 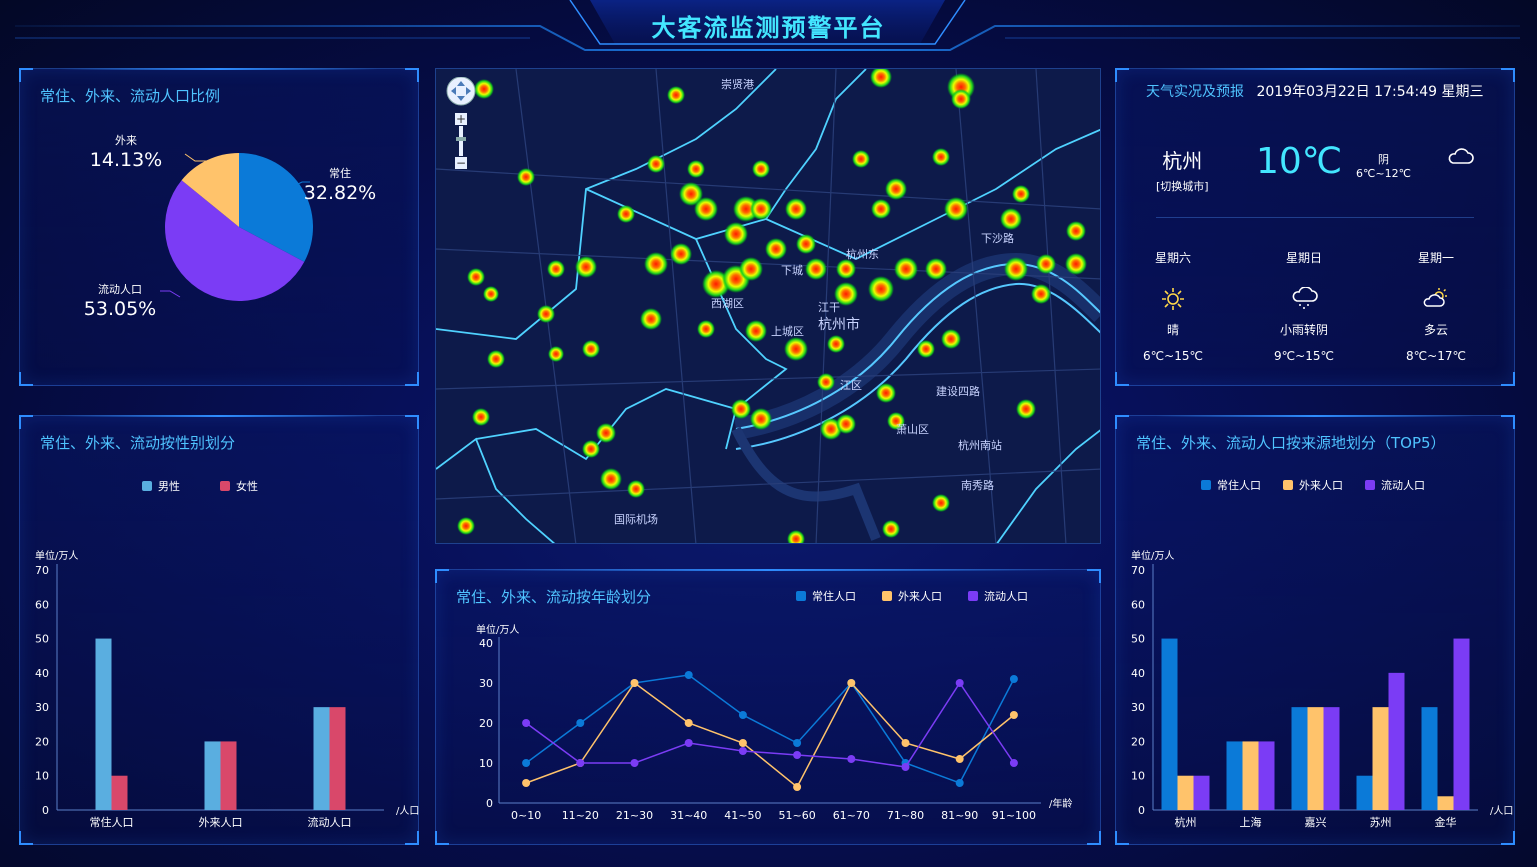 I want to click on y-tick-label: 50, so click(x=42, y=639).